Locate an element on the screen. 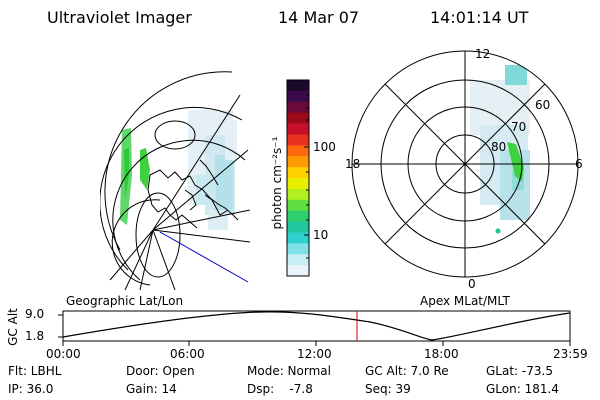 The image size is (600, 400). geographic-map is located at coordinates (175, 180).